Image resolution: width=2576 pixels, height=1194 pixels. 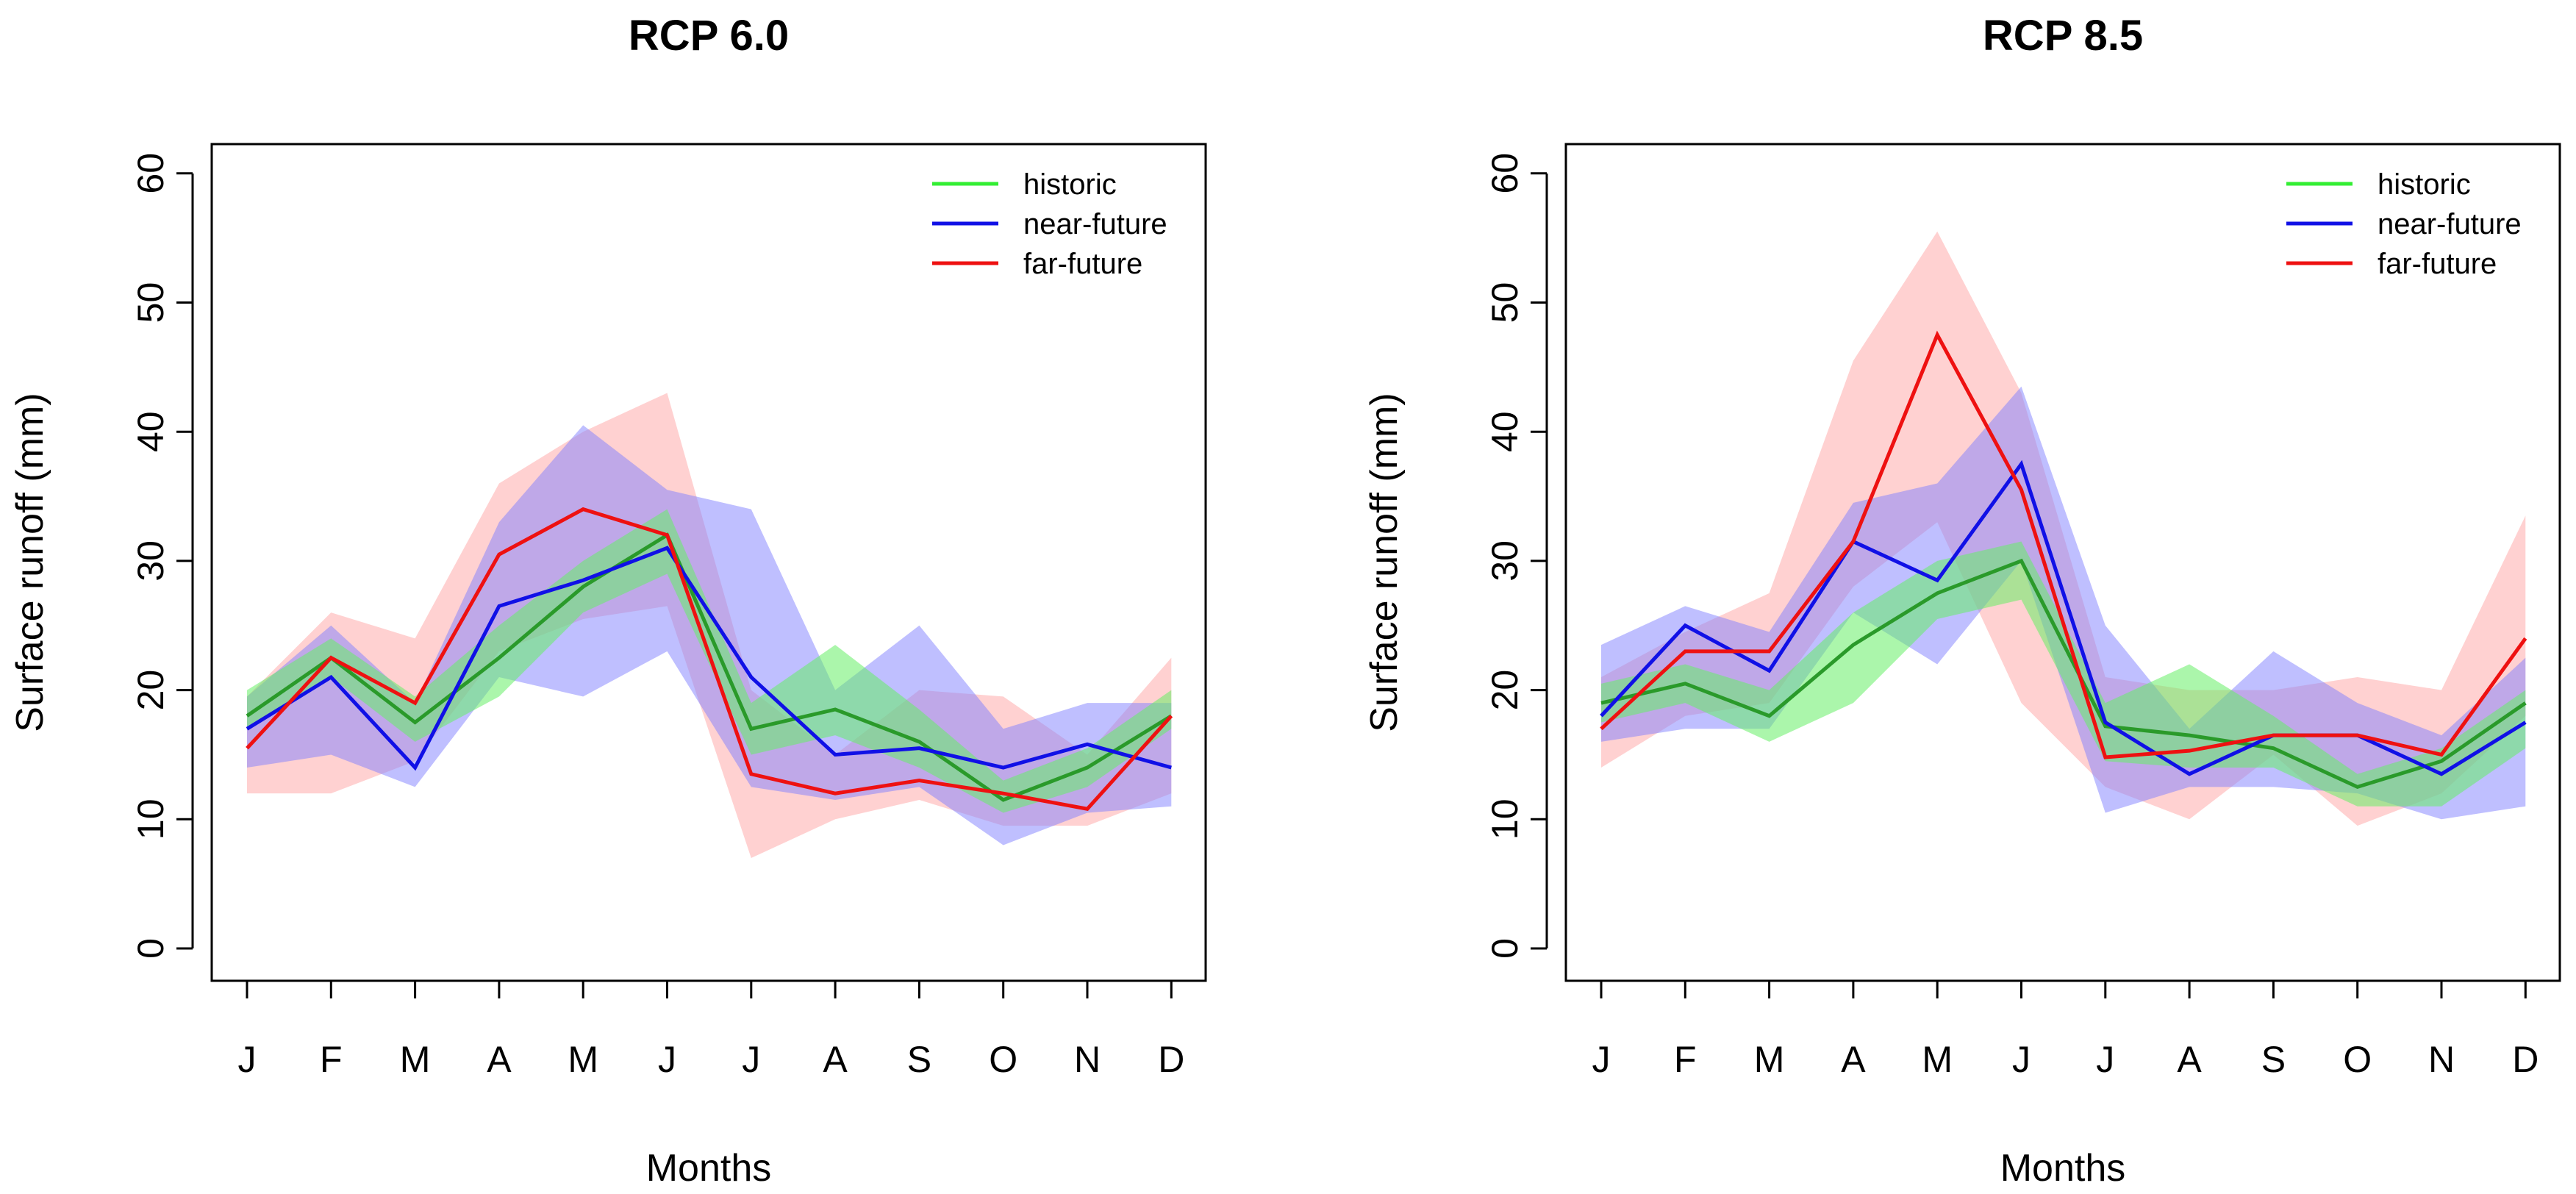 I want to click on near-future-band, so click(x=2063, y=603).